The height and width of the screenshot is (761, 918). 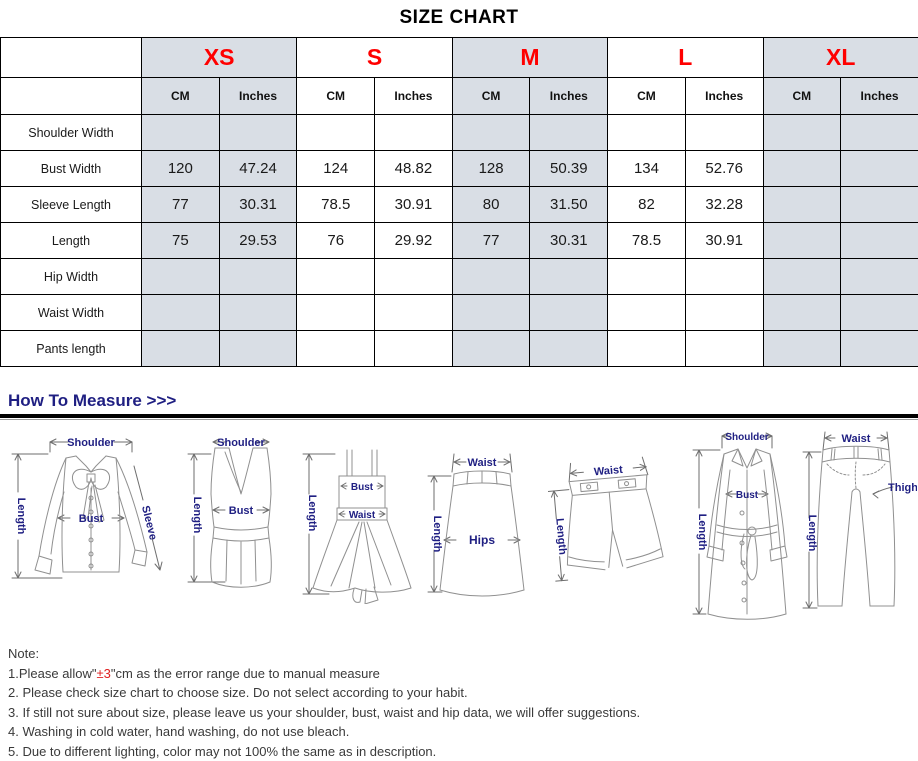 I want to click on value-cell: 48.82, so click(x=414, y=169).